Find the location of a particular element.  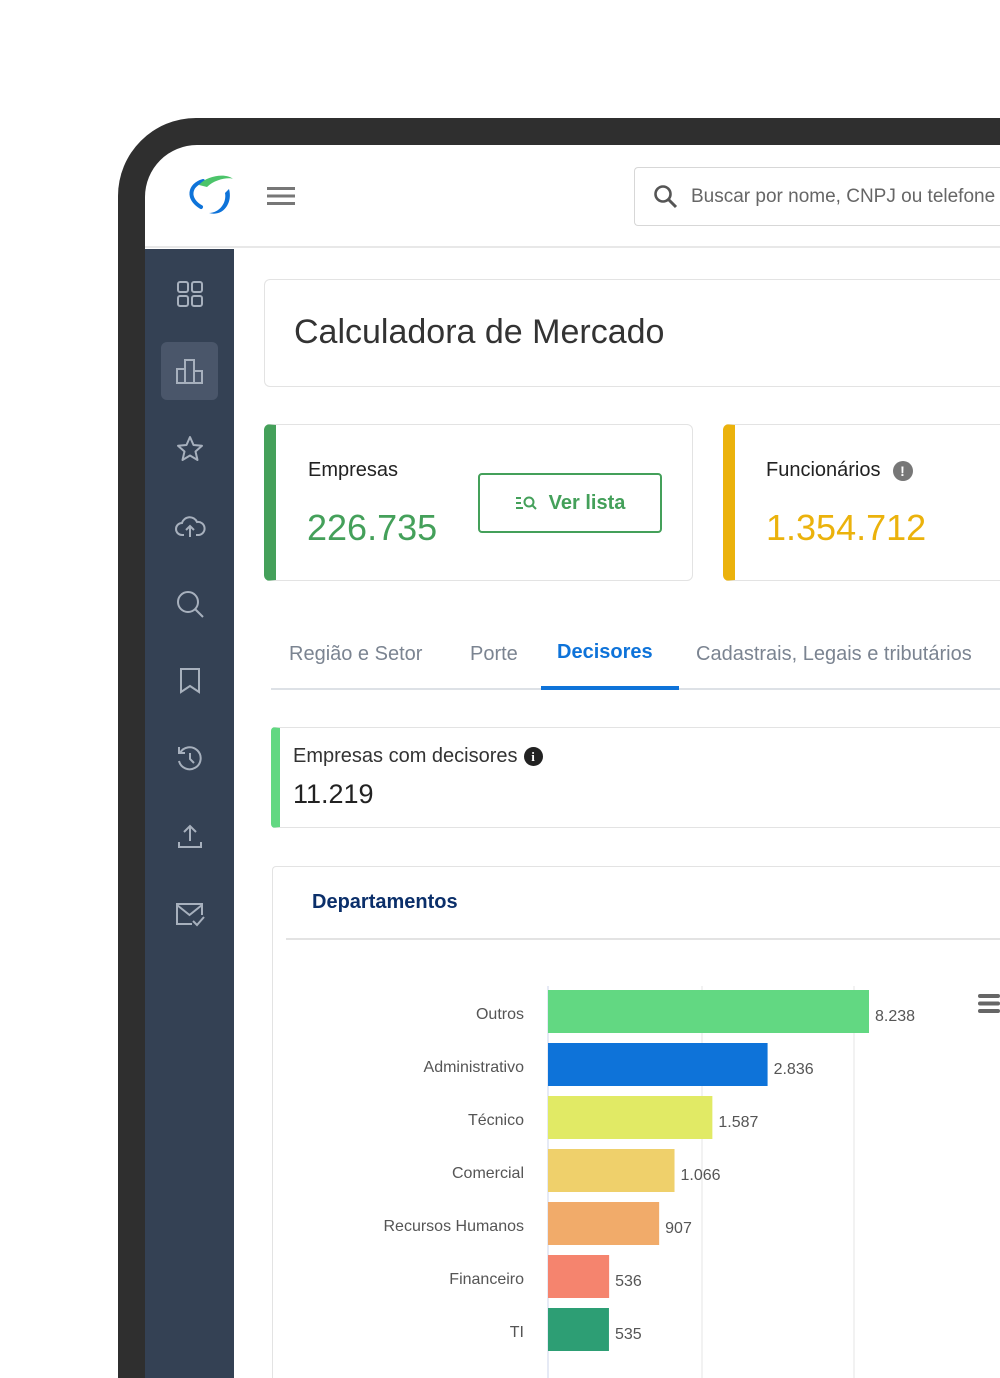

sidebar-item-market is located at coordinates (189, 371).